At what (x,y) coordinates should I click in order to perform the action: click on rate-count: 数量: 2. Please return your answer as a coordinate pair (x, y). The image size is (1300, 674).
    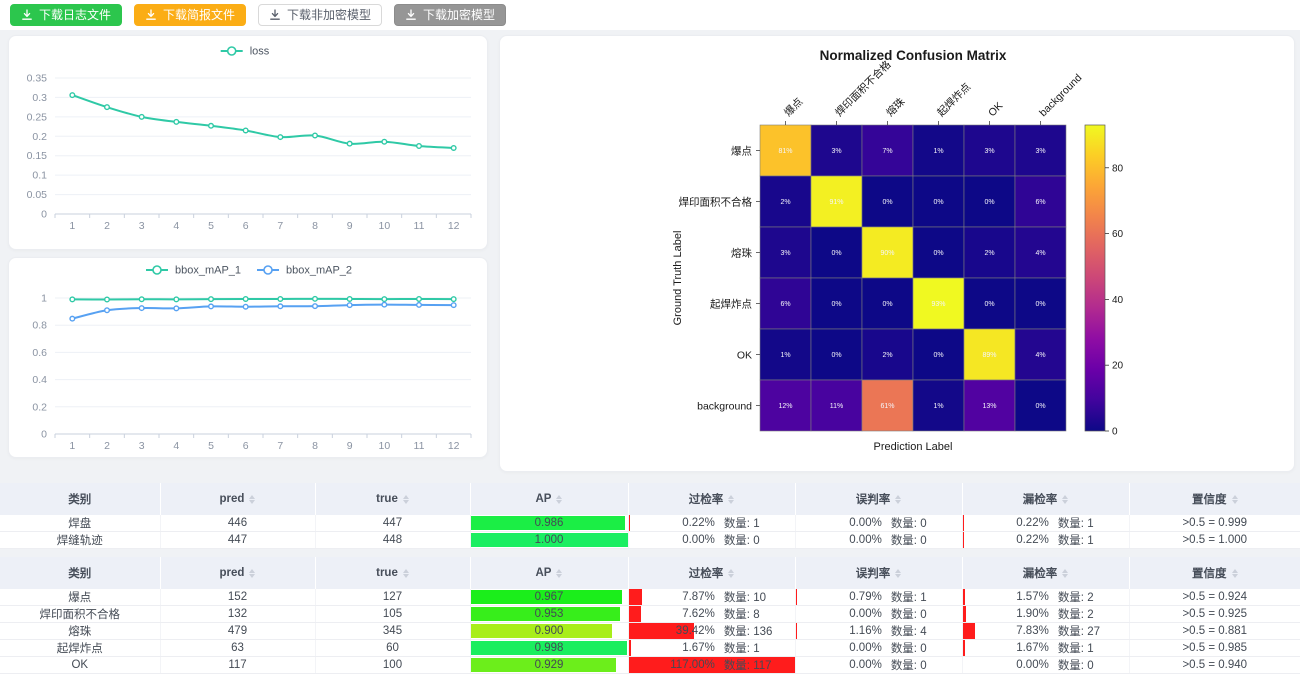
    Looking at the image, I should click on (1075, 598).